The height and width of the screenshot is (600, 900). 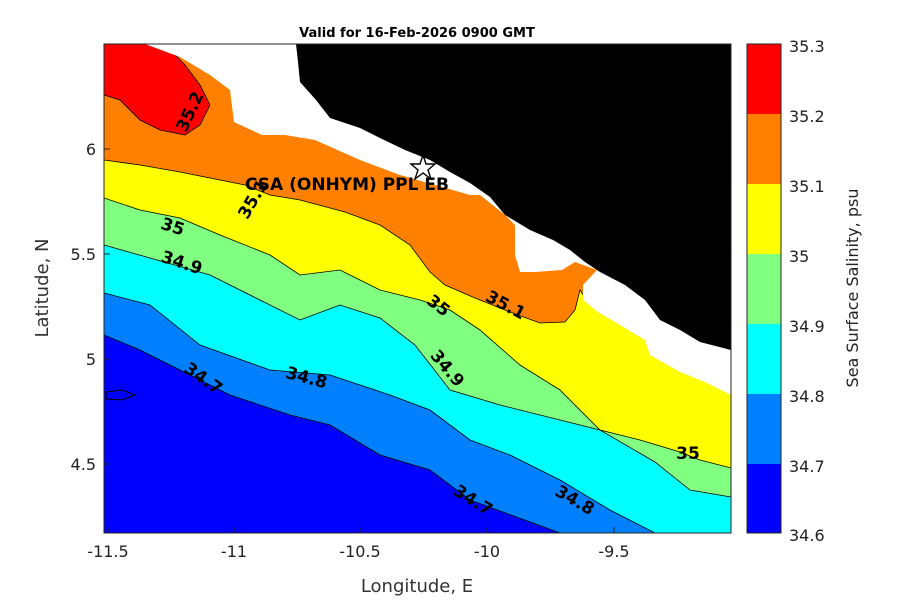 I want to click on colorbar-frame, so click(x=764, y=288).